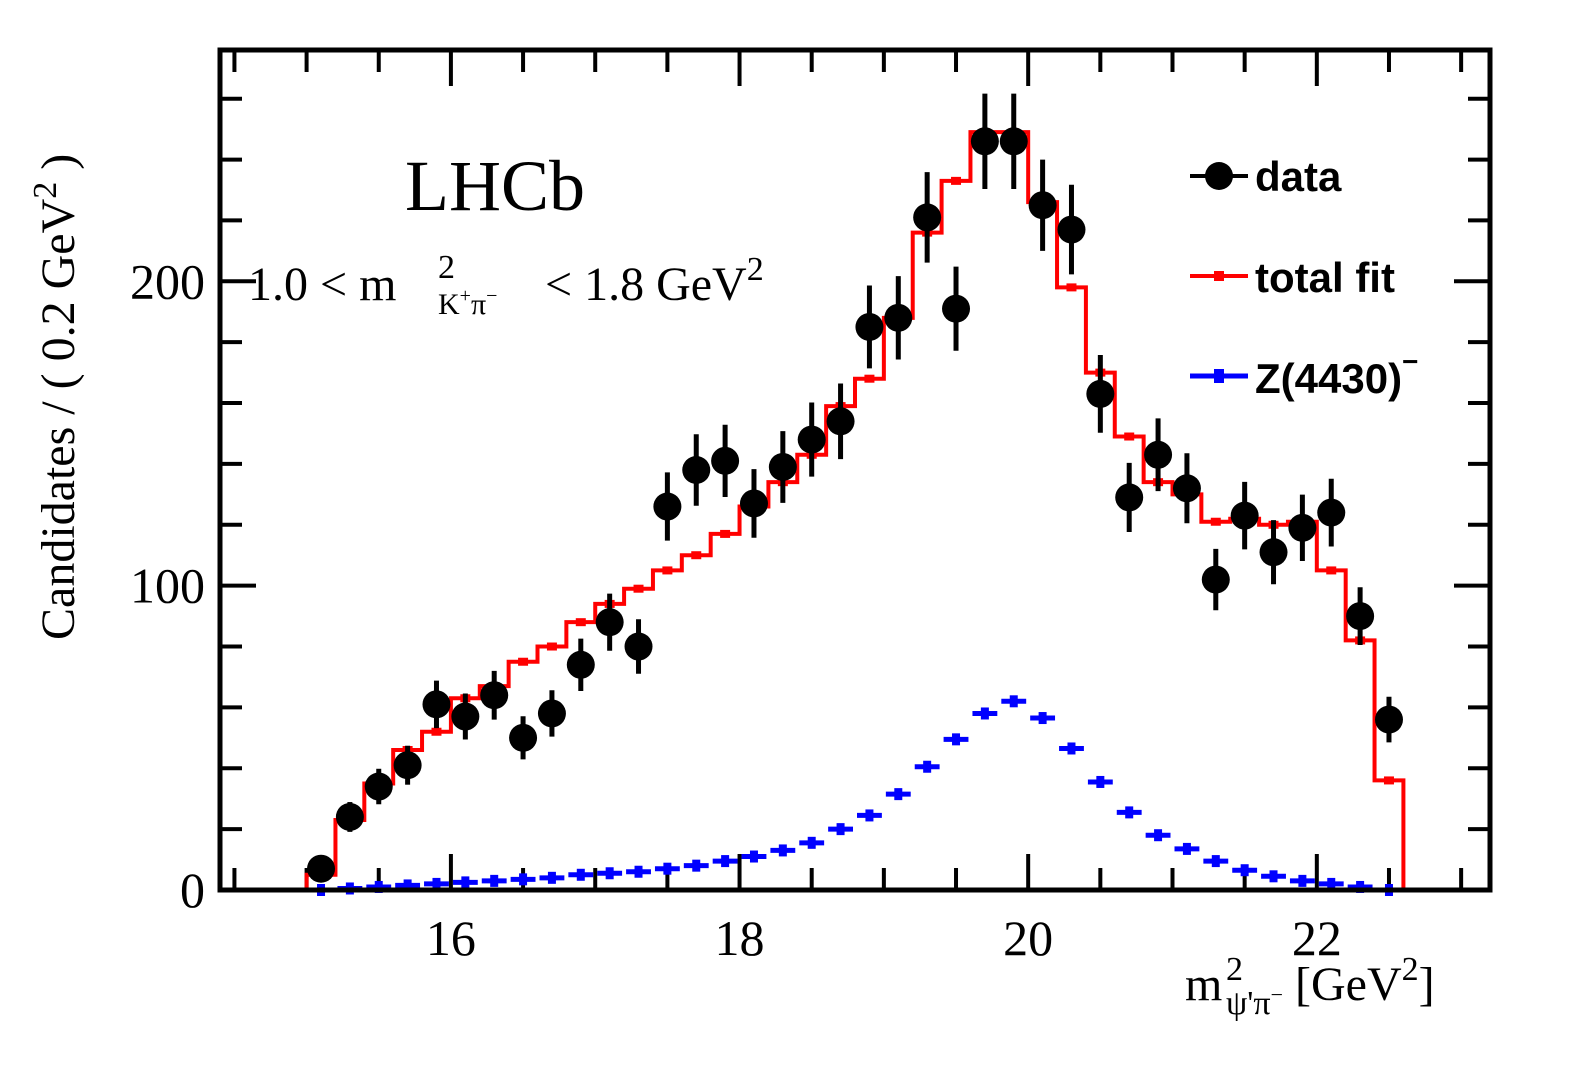 The width and height of the screenshot is (1575, 1067). I want to click on legend-item-z4430: Z(4430)−, so click(1304, 374).